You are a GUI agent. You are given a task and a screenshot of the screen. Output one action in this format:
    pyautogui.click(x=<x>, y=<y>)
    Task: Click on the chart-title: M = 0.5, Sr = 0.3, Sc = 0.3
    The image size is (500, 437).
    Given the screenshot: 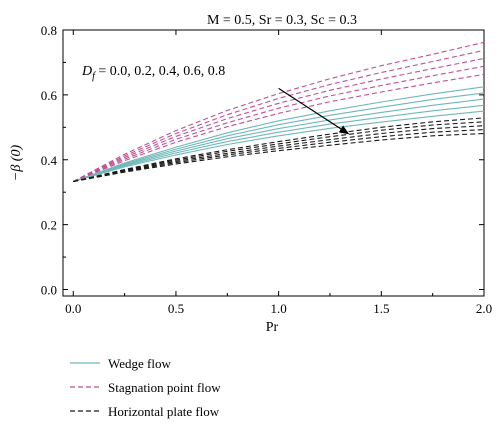 What is the action you would take?
    pyautogui.click(x=282, y=20)
    